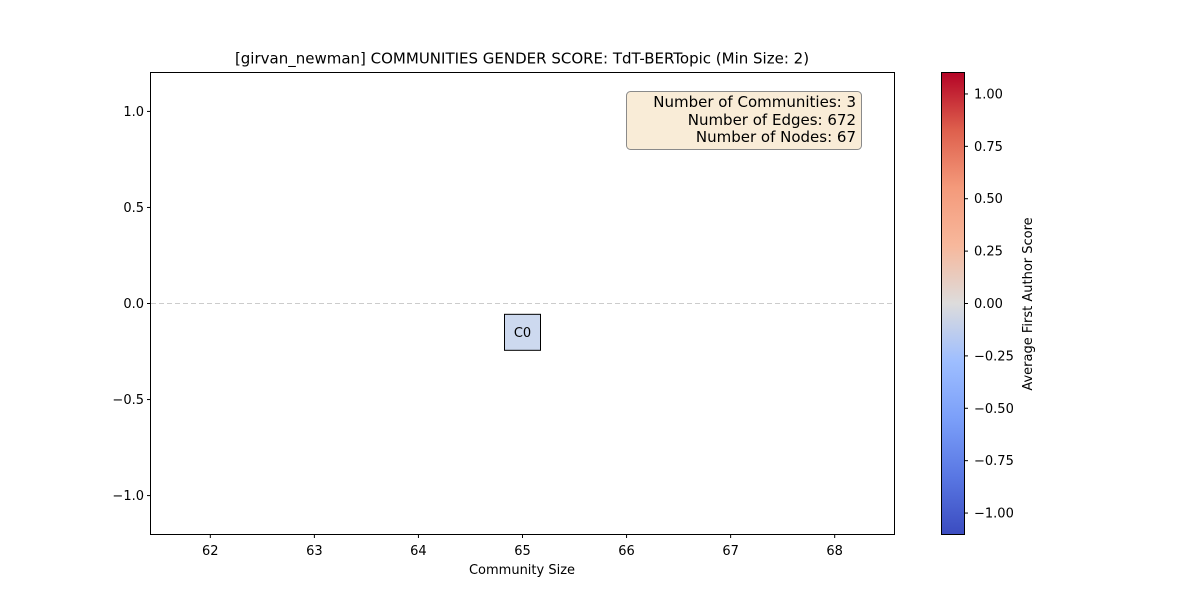  Describe the element at coordinates (953, 303) in the screenshot. I see `colorbar` at that location.